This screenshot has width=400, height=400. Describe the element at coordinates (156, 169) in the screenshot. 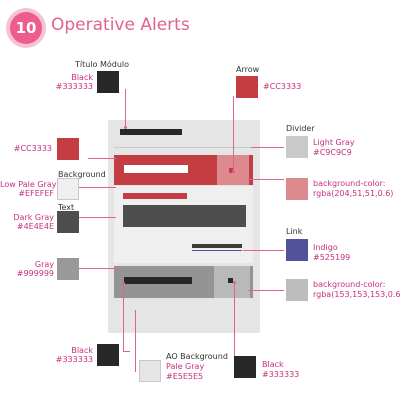

I see `alert-text-box` at that location.